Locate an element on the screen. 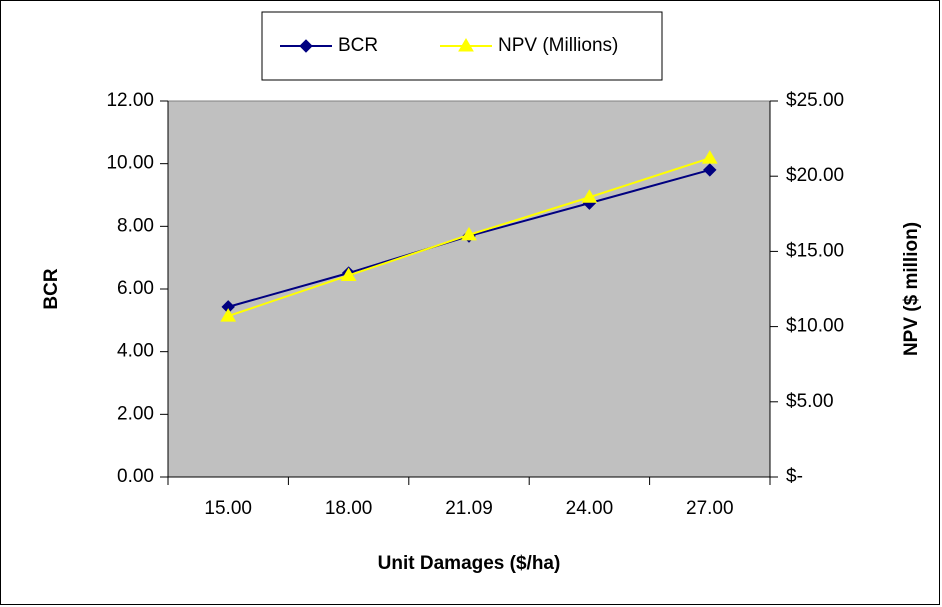 The image size is (942, 607). y-tick-label: 10.00 is located at coordinates (130, 163).